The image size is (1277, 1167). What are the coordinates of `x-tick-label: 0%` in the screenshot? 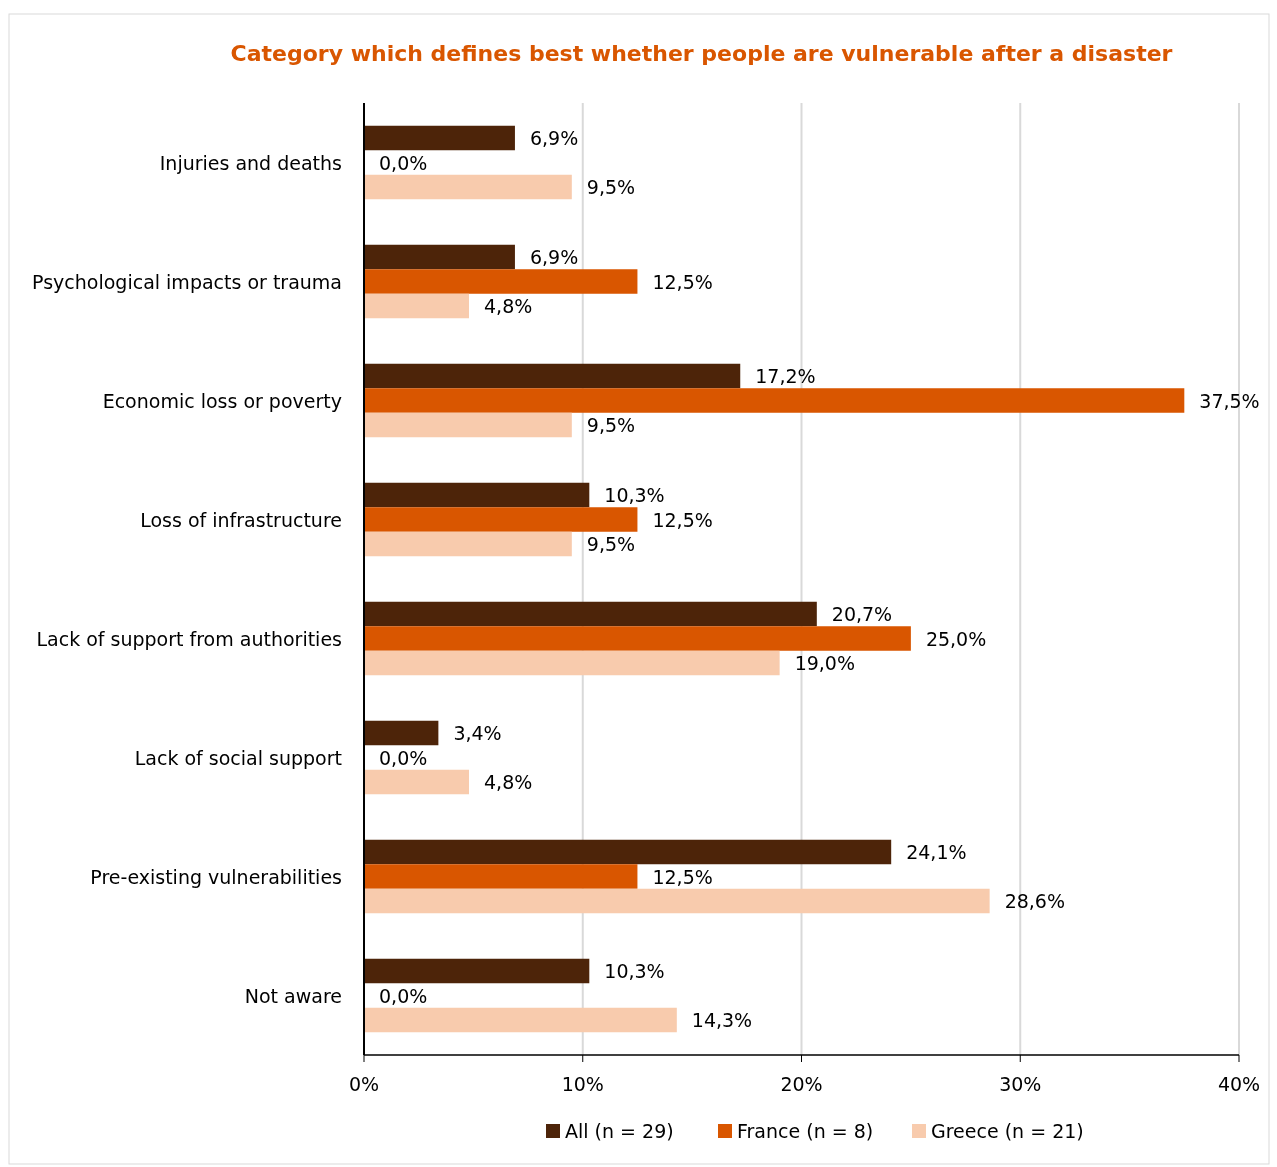 It's located at (364, 1084).